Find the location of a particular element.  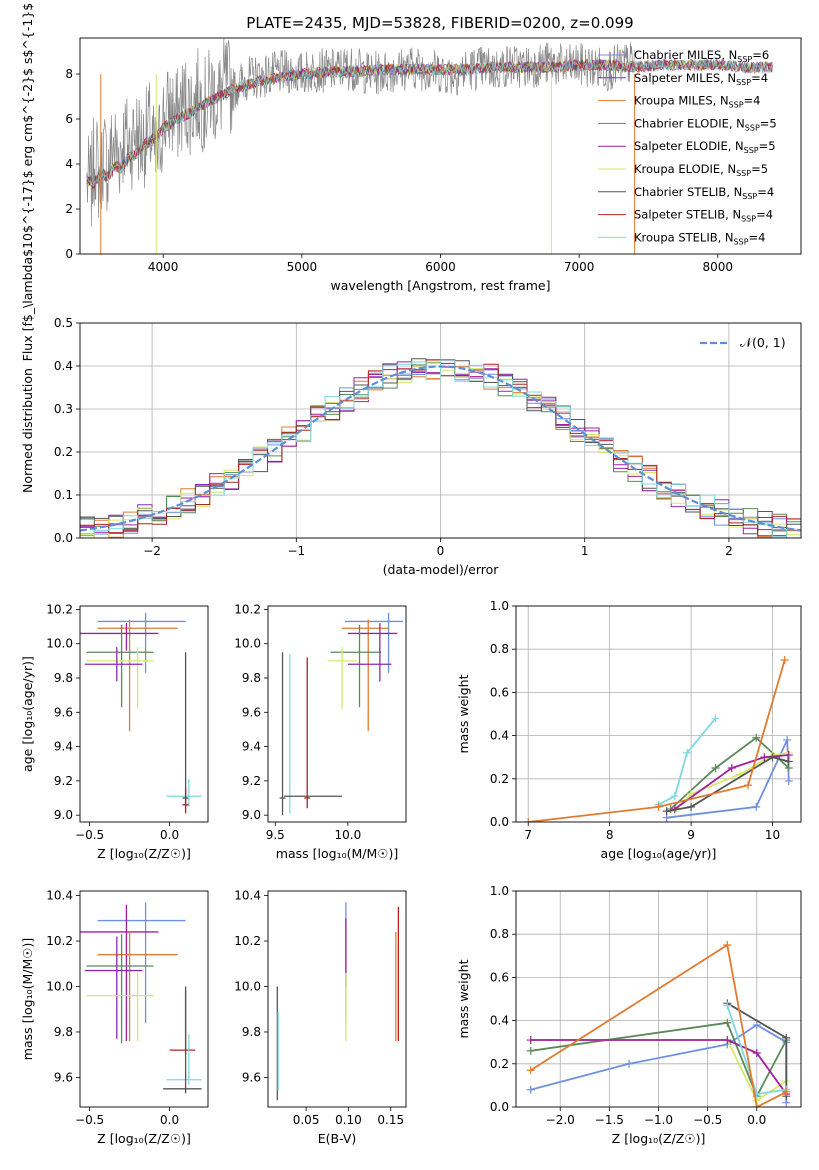

y-tick-label: 1.0 is located at coordinates (499, 891).